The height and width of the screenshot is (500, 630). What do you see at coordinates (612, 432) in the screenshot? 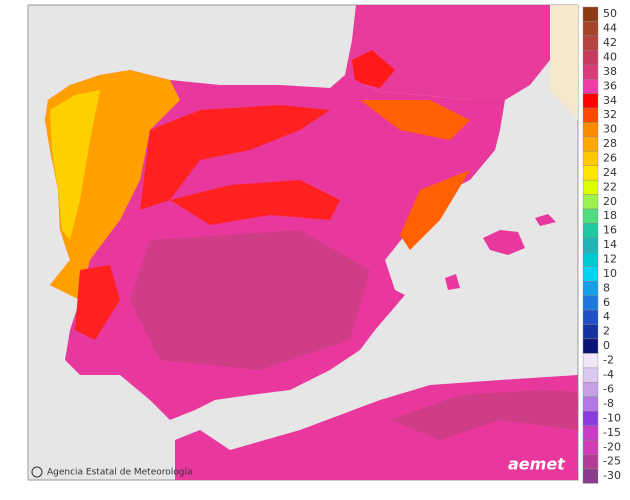
I see `legend-label: -15` at bounding box center [612, 432].